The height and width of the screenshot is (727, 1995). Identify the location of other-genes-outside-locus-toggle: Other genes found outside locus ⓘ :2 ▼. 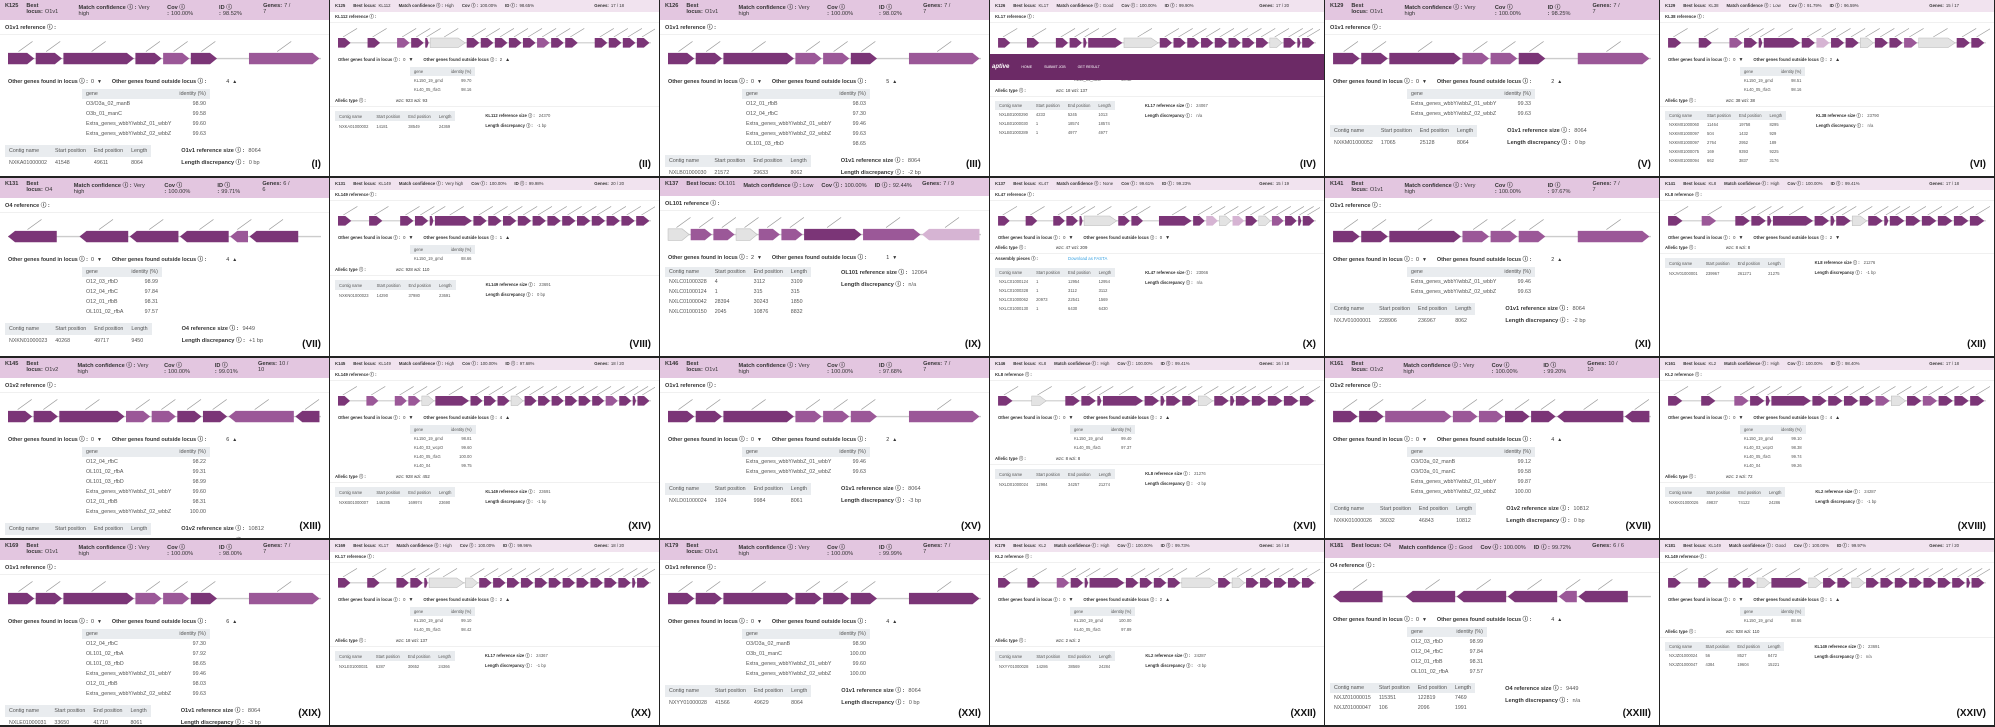
(1796, 238).